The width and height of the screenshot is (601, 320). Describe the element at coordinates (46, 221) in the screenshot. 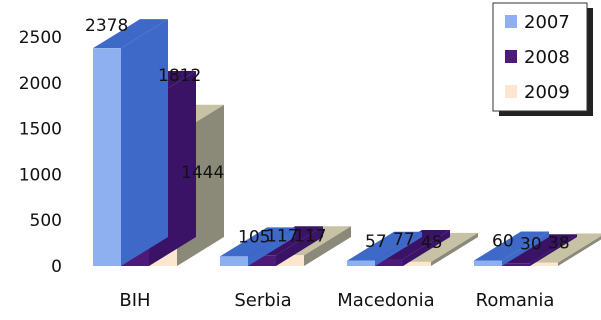

I see `y-tick-label: 500` at that location.